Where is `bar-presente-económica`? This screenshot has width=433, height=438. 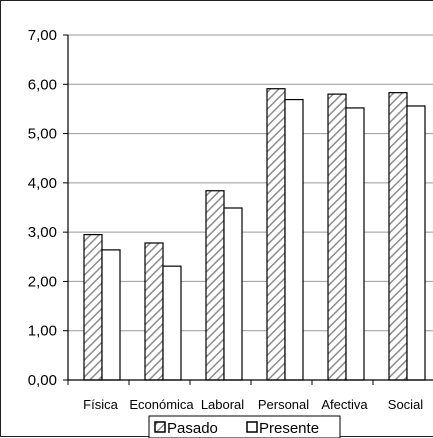
bar-presente-económica is located at coordinates (172, 323).